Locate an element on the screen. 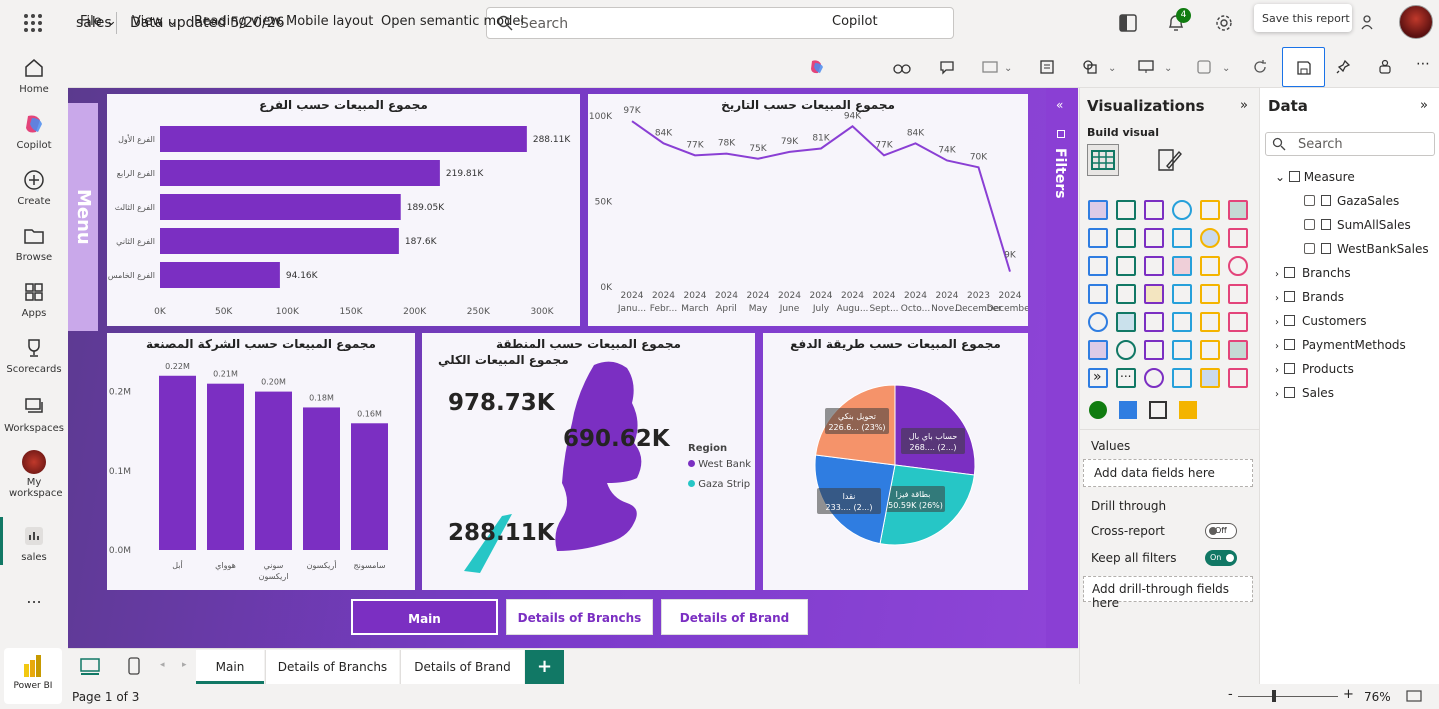  nav-scorecards: Scorecards is located at coordinates (34, 355).